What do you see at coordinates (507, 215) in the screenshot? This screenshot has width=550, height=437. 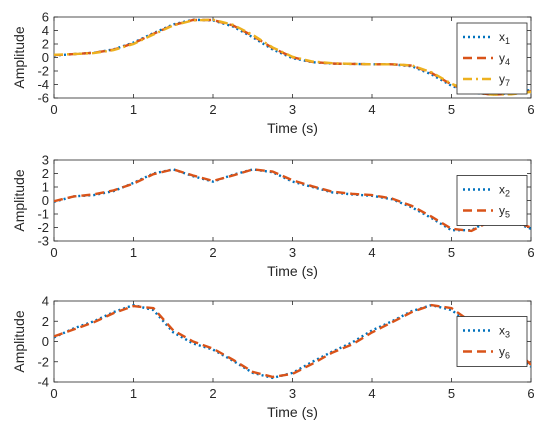 I see `legend-subscript: 5` at bounding box center [507, 215].